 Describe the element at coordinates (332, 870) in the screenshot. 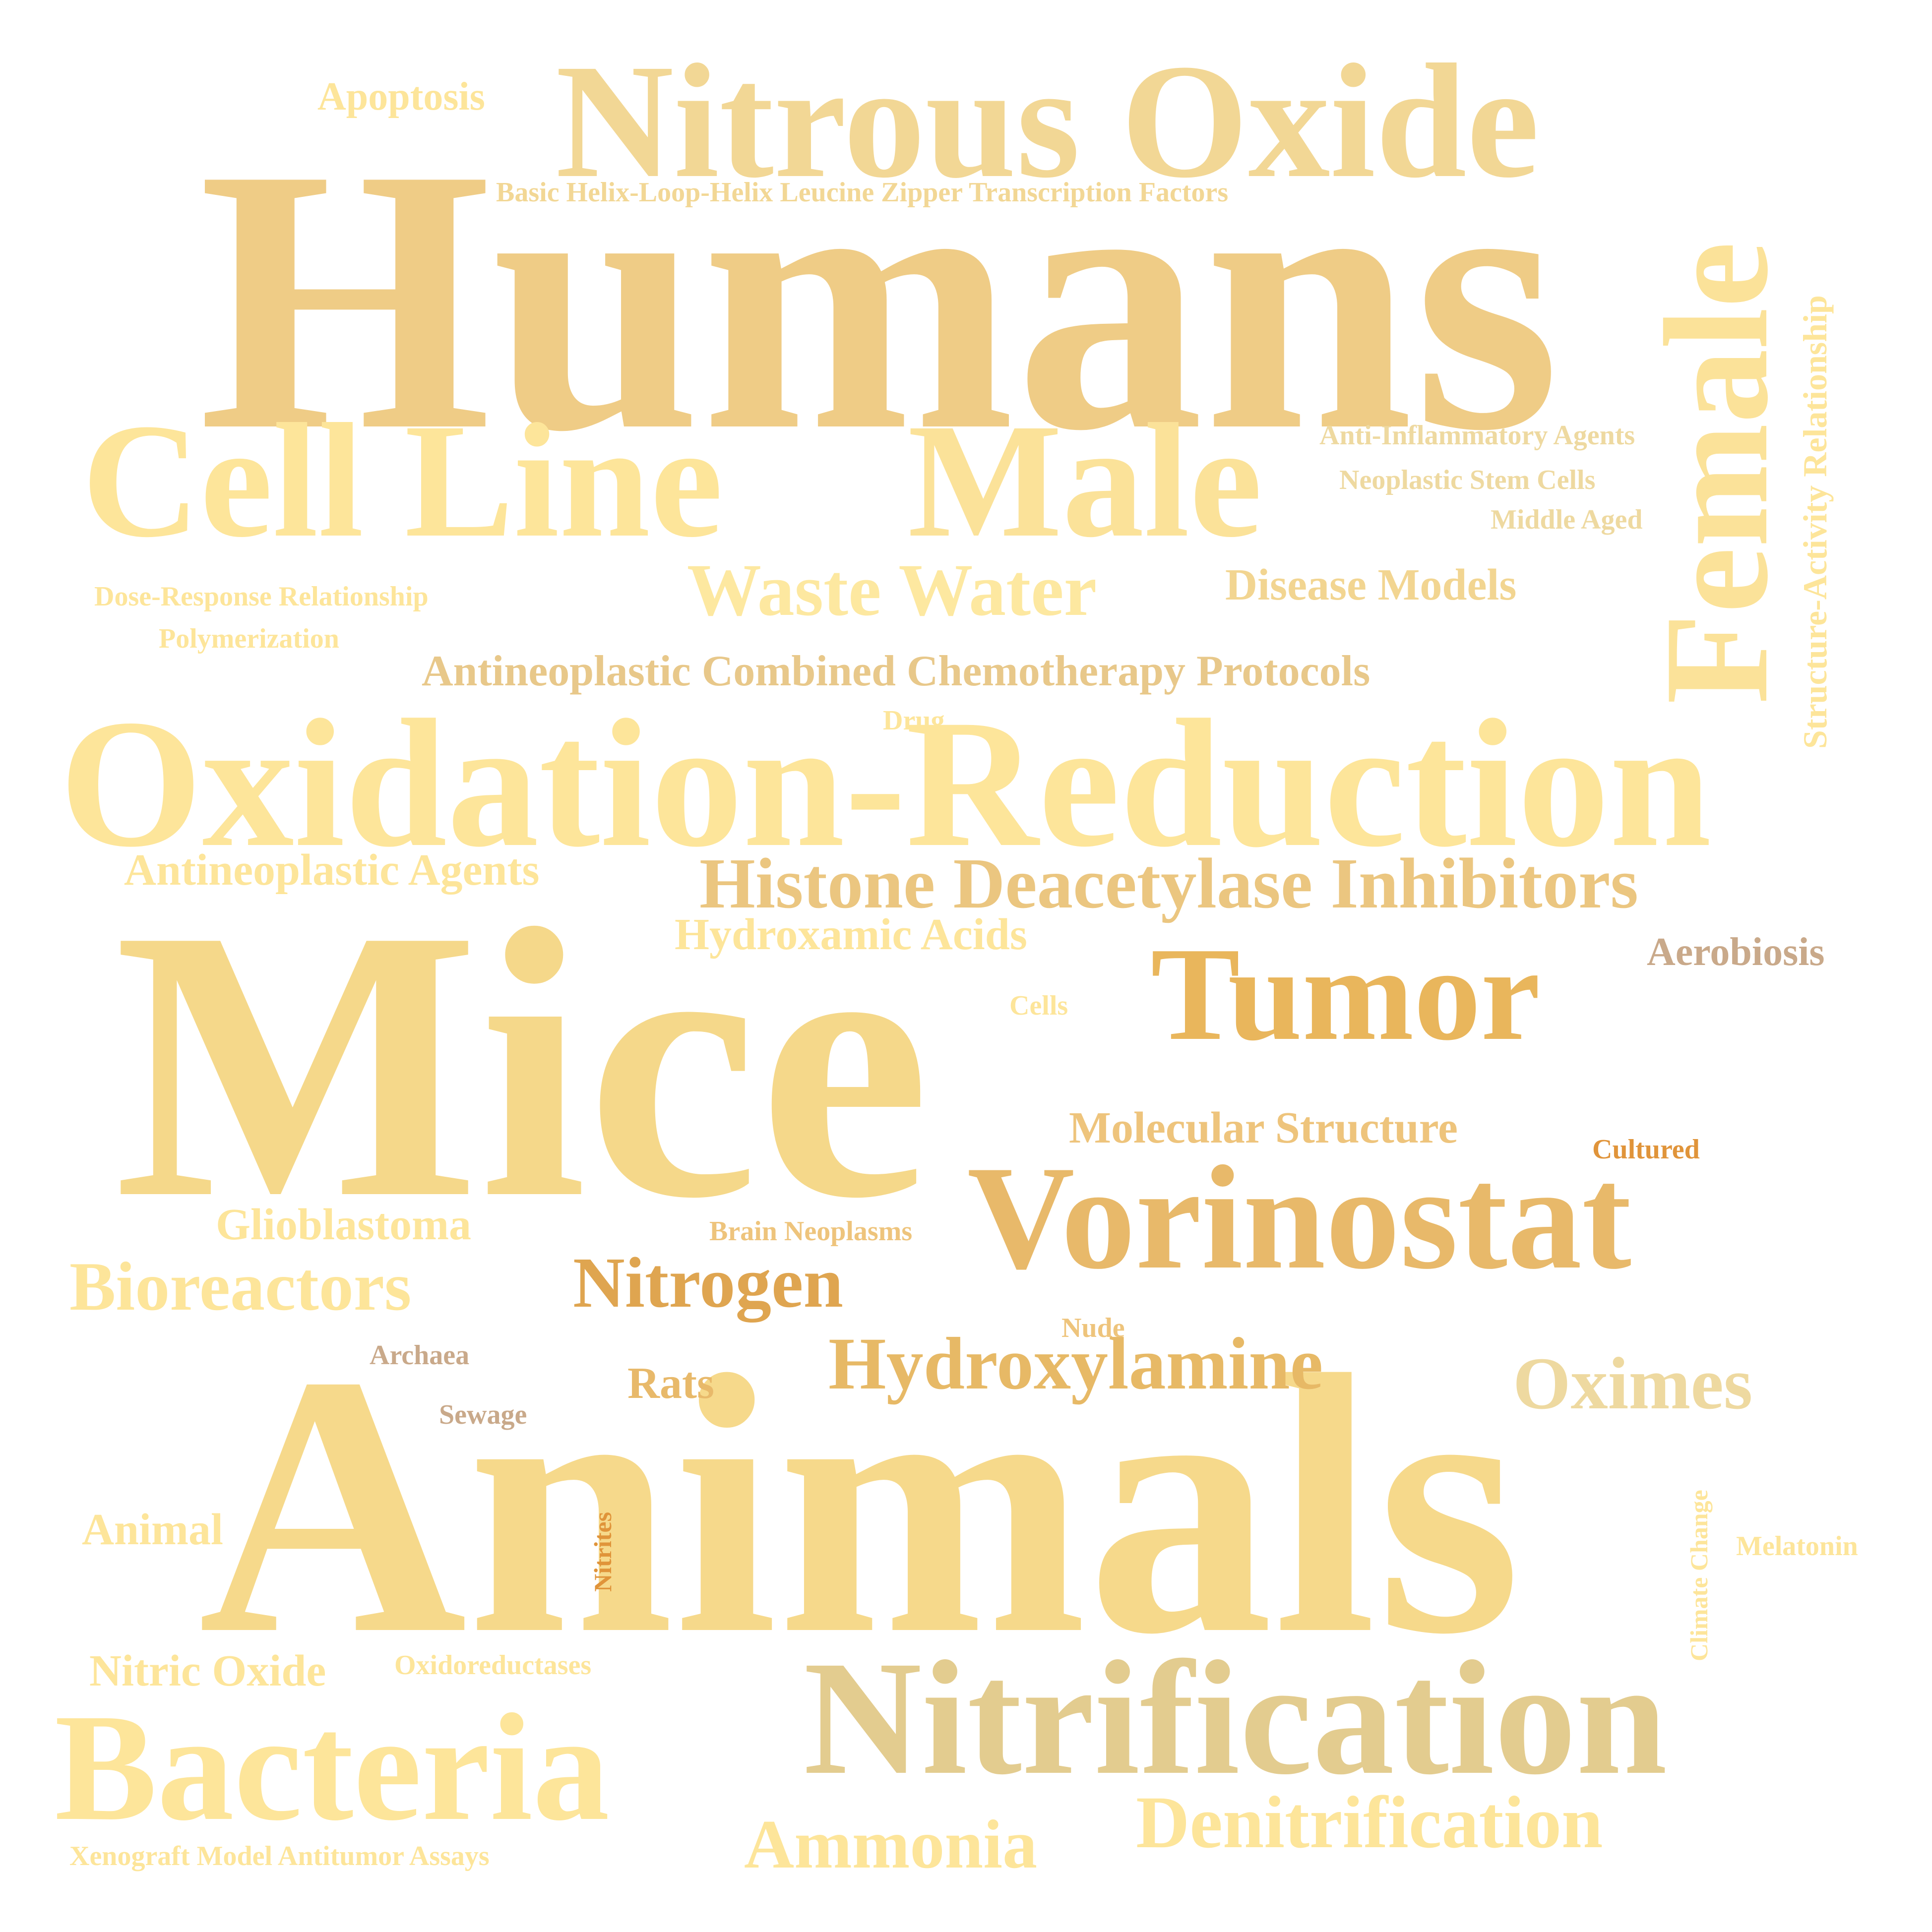

I see `word-antineoplastic-agents: Antineoplastic Agents` at that location.